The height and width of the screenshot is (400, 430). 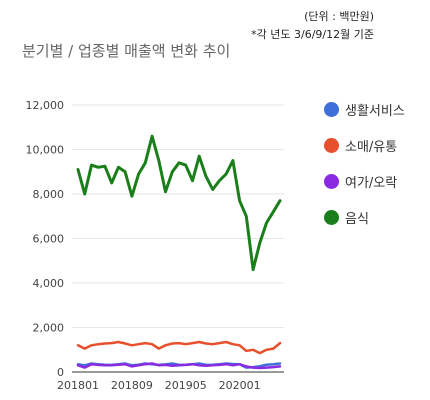 What do you see at coordinates (371, 183) in the screenshot?
I see `legend-label: 여가/오락` at bounding box center [371, 183].